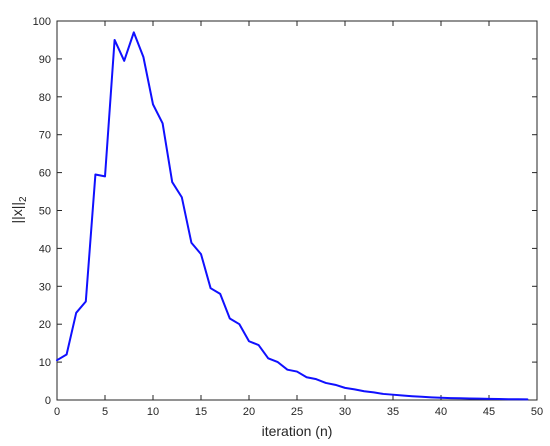  Describe the element at coordinates (45, 174) in the screenshot. I see `y-tick-label: 60` at that location.